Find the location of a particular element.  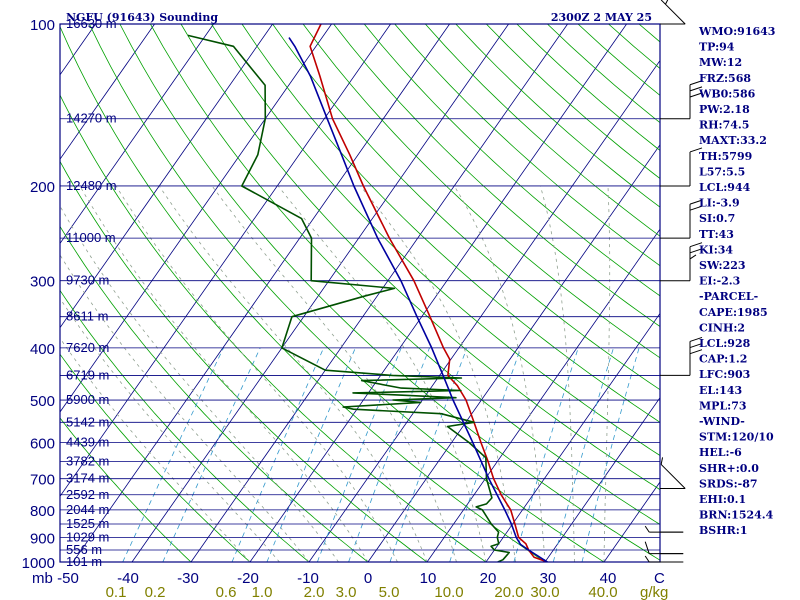

mixing-ratio-tick-label: 0.2 is located at coordinates (155, 592).